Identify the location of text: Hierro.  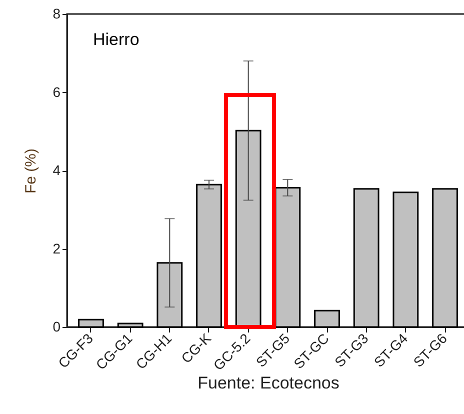
(116, 39).